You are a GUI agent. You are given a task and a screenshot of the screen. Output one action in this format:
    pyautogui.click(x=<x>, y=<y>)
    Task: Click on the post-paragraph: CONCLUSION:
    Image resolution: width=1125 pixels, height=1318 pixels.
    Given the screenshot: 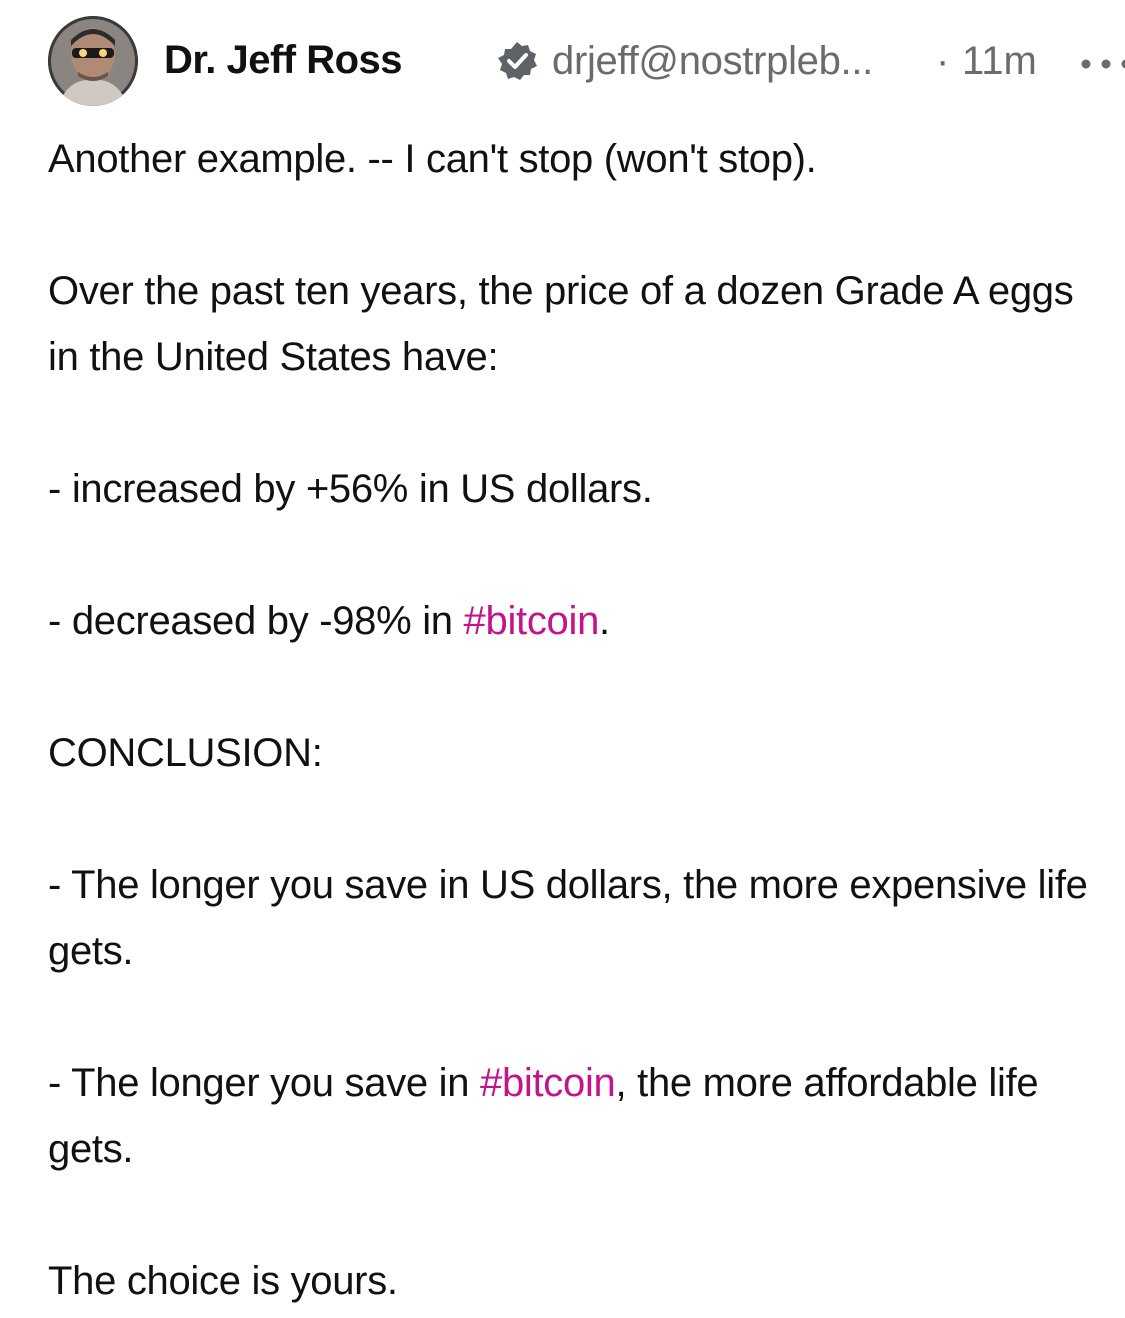 What is the action you would take?
    pyautogui.click(x=185, y=753)
    